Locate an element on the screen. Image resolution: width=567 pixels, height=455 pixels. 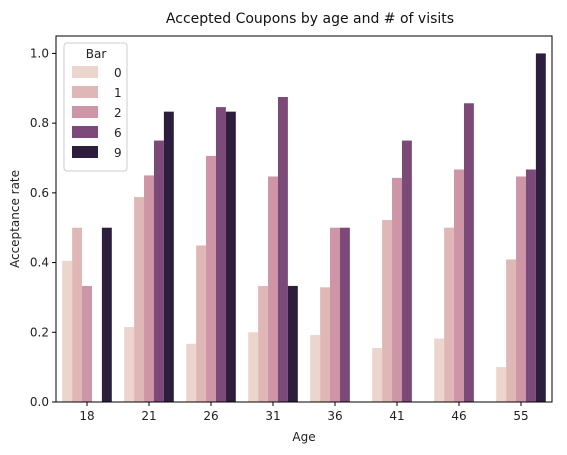
x-tick-label: 21 is located at coordinates (148, 416).